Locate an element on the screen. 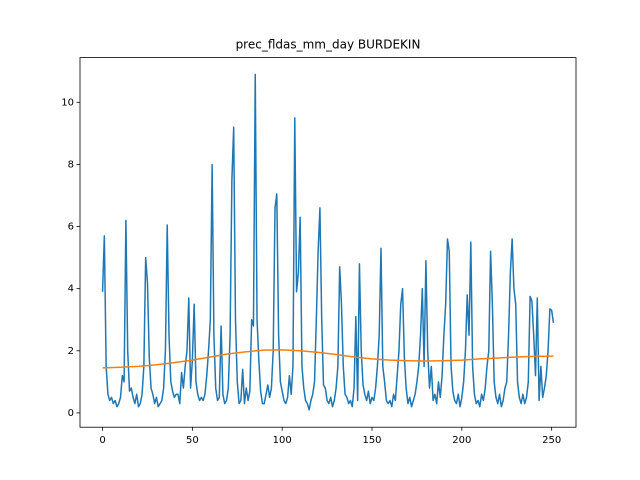 The width and height of the screenshot is (640, 480). y-tick-label: 10 is located at coordinates (67, 102).